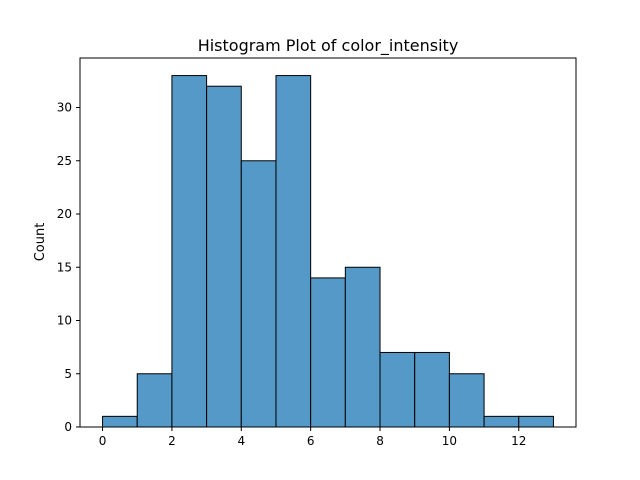  Describe the element at coordinates (64, 108) in the screenshot. I see `y-tick-label: 30` at that location.